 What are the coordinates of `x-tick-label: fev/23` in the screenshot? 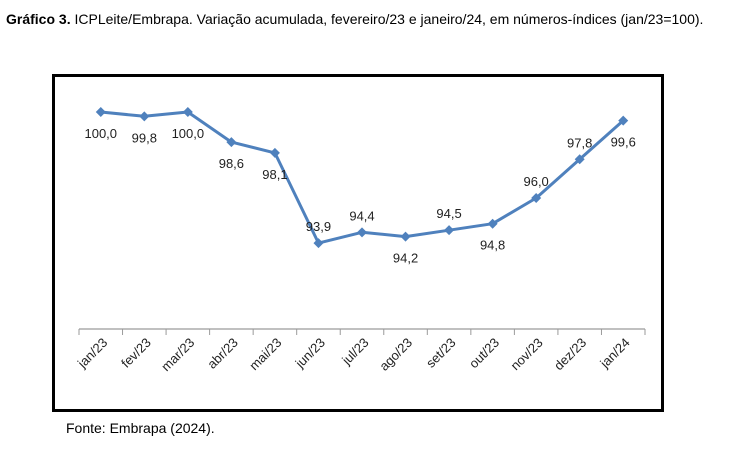 It's located at (136, 353).